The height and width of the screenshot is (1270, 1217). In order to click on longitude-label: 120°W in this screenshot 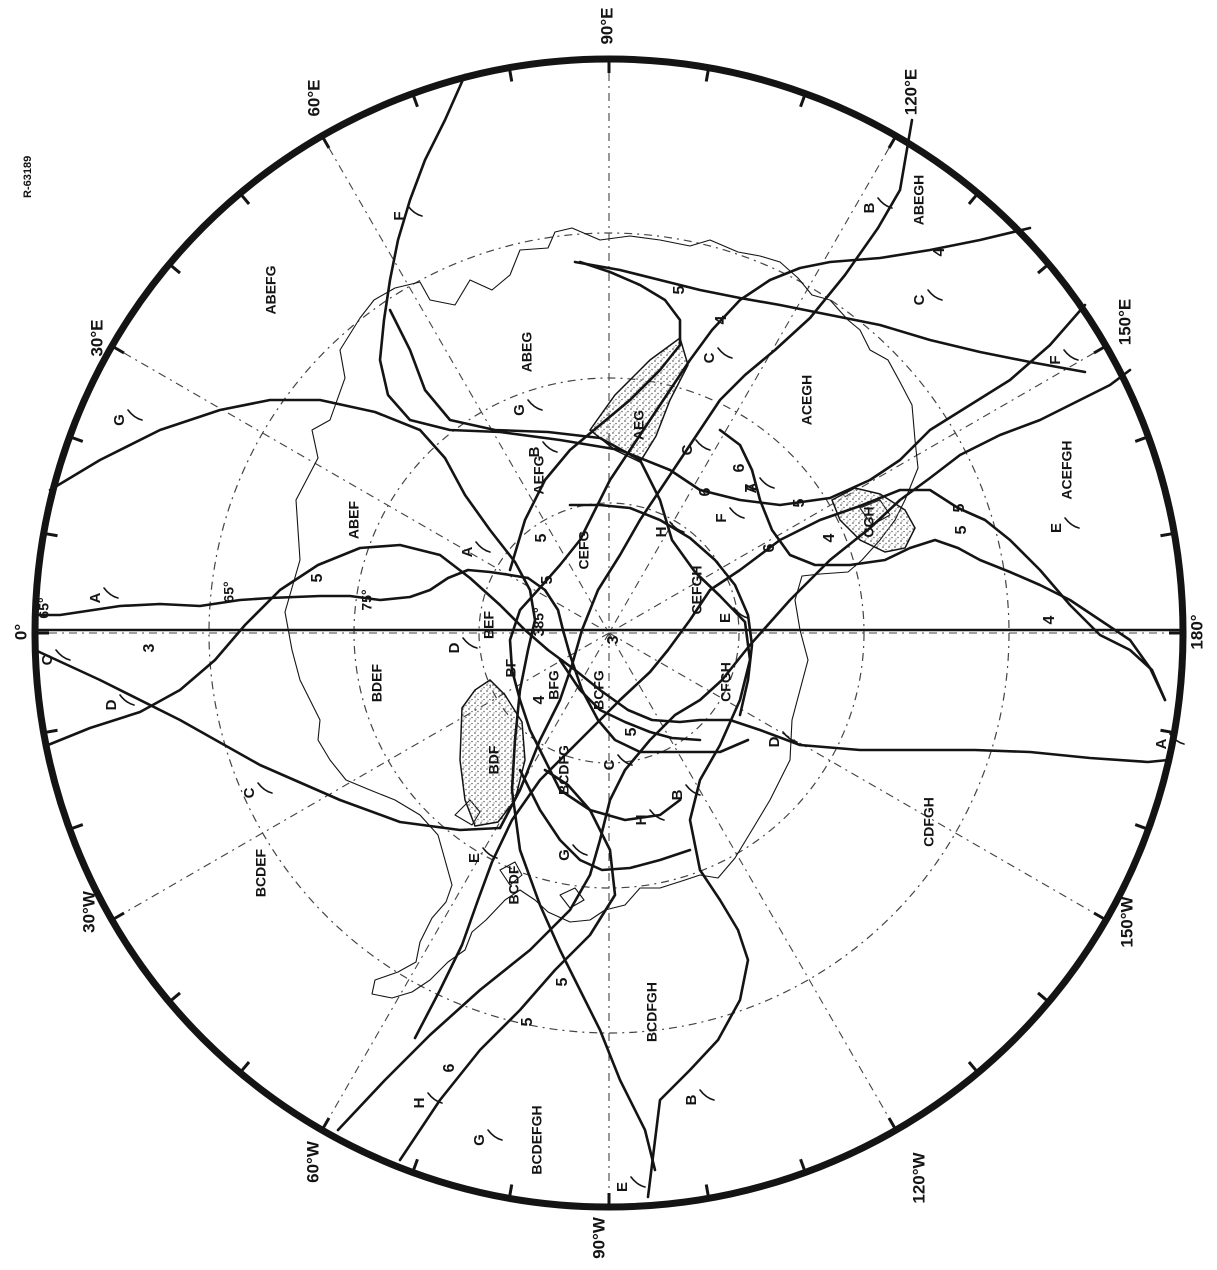, I will do `click(918, 1177)`.